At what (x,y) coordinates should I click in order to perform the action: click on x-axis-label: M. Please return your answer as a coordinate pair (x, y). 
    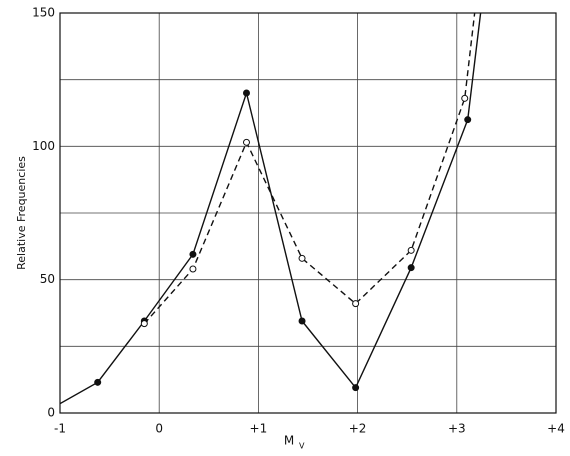
    Looking at the image, I should click on (289, 441).